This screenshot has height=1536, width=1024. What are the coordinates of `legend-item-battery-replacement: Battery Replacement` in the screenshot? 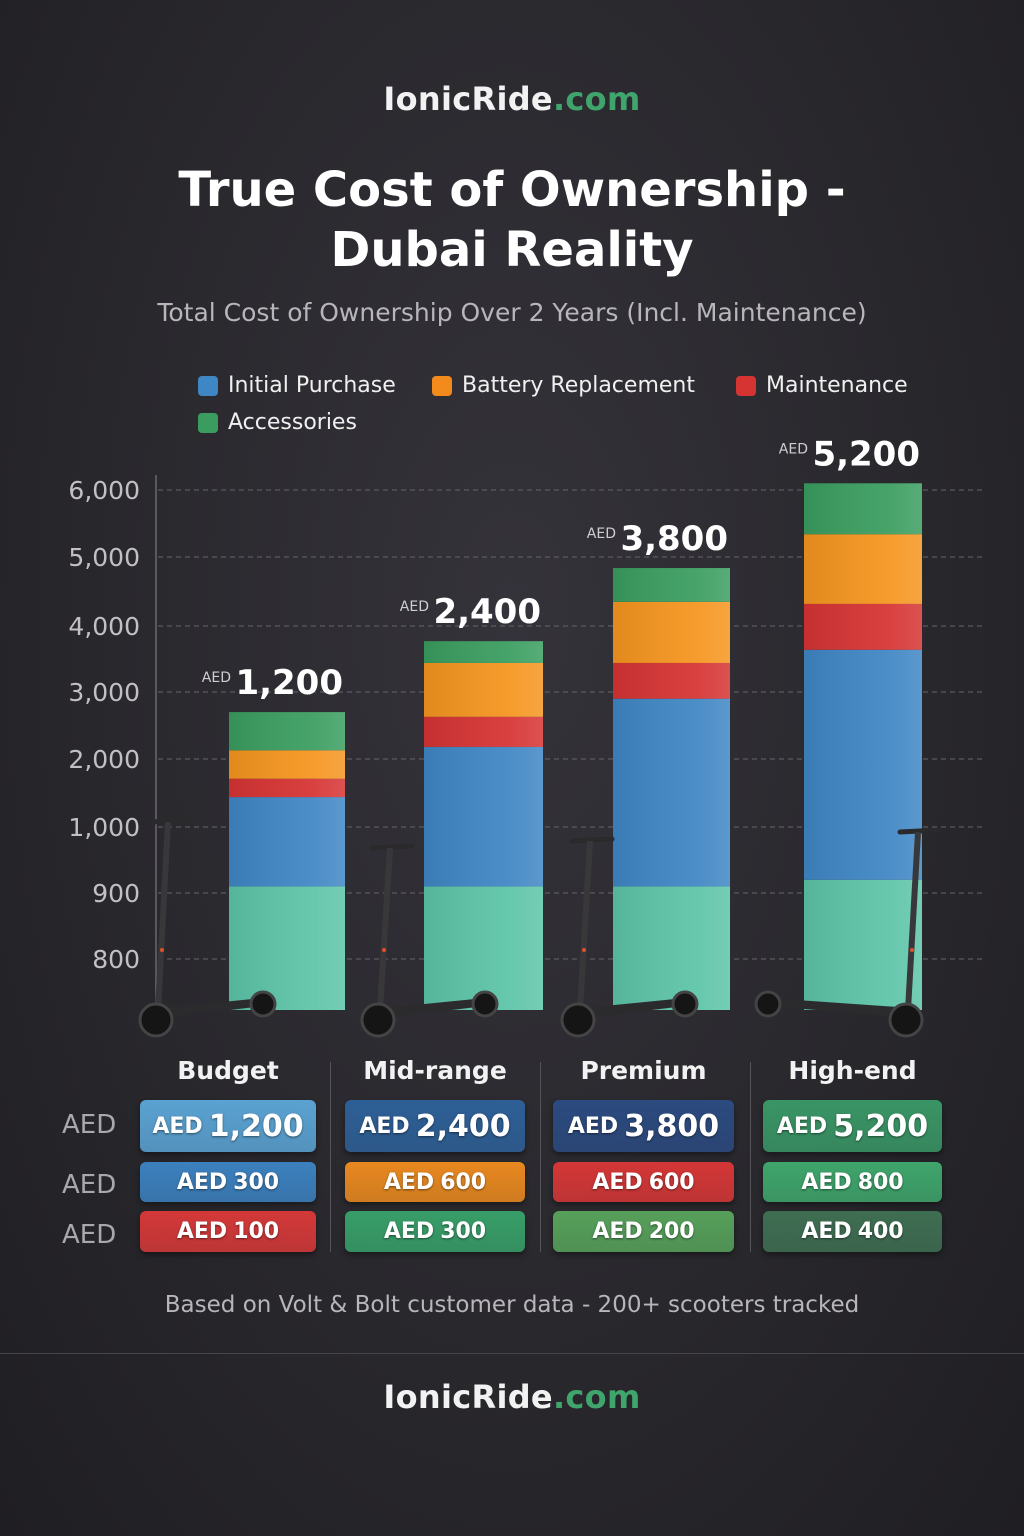 It's located at (563, 385).